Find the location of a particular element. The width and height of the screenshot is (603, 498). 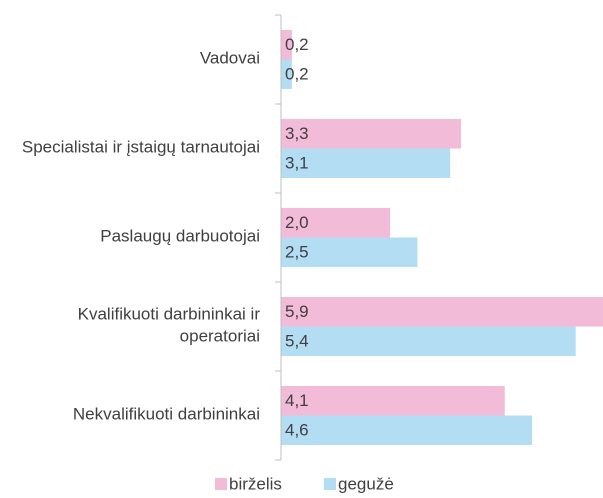

legend-label: birželis is located at coordinates (255, 483).